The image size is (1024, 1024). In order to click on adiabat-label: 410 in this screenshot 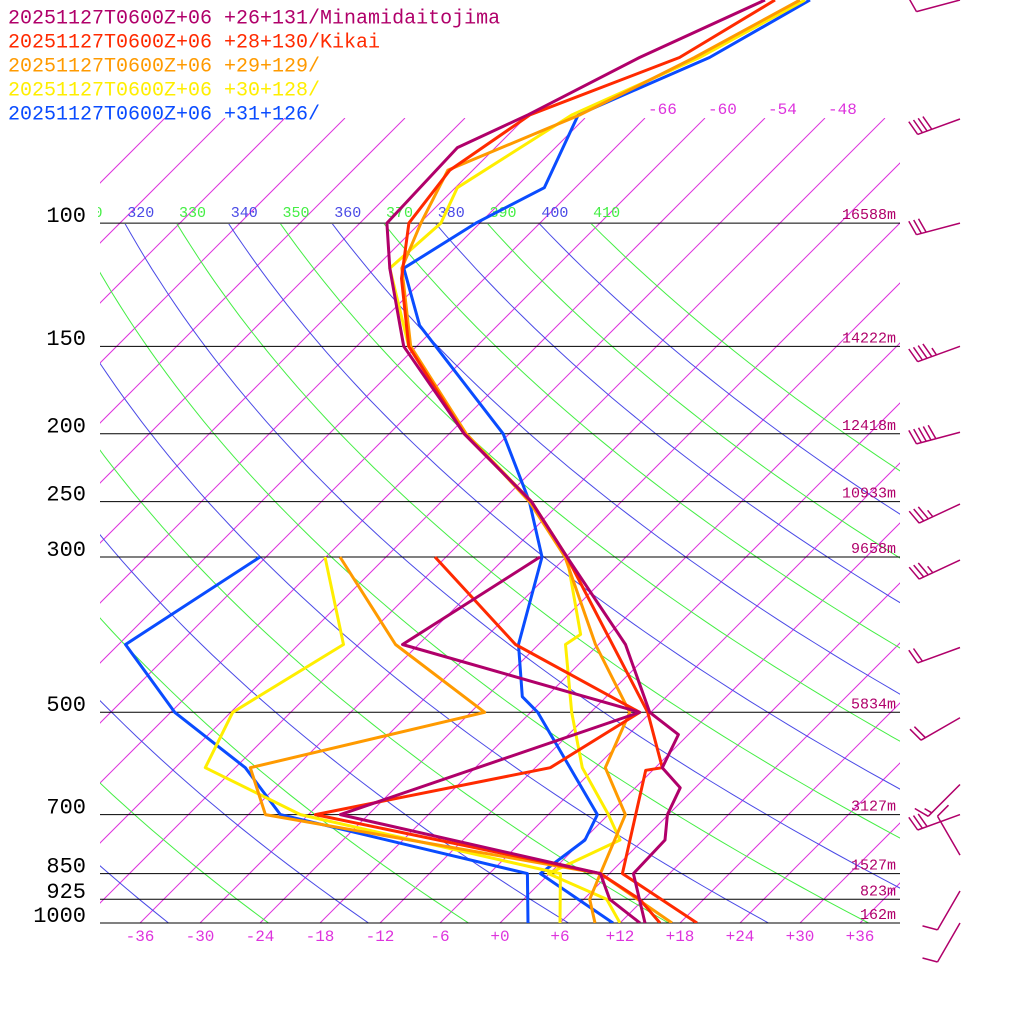, I will do `click(606, 213)`.